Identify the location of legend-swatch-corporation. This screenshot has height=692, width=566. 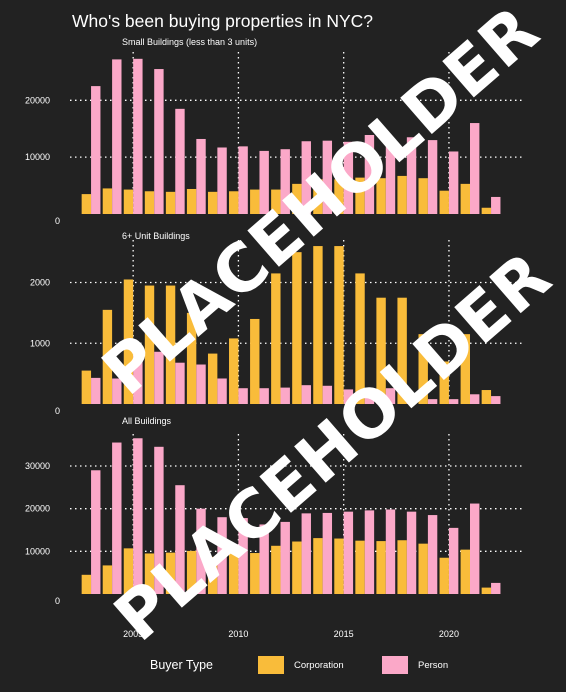
(271, 665).